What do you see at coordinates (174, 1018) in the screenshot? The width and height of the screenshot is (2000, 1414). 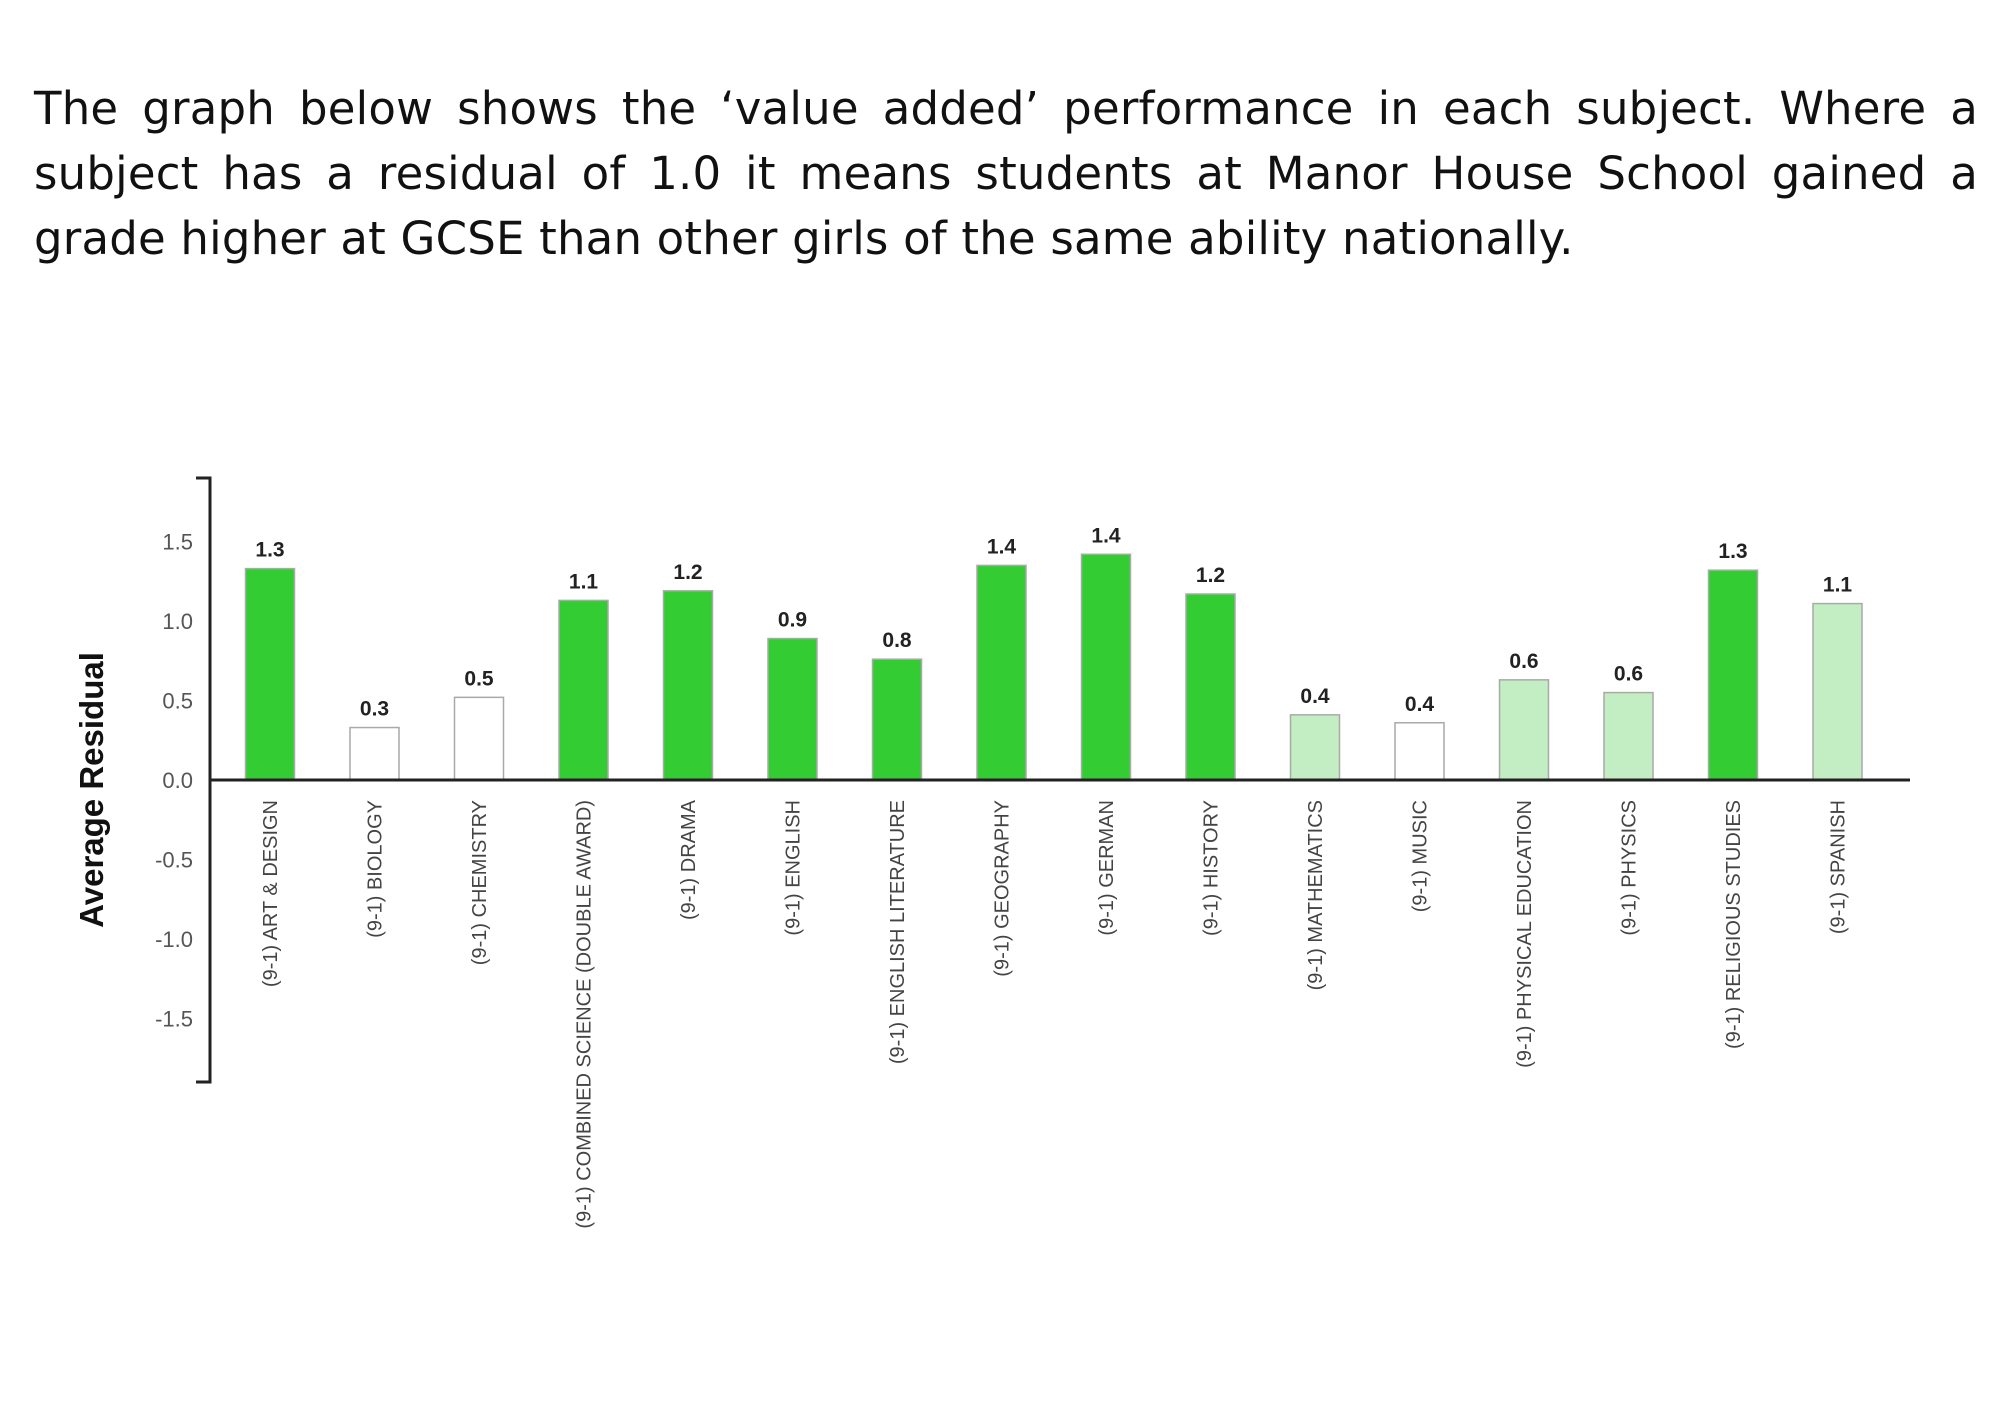 I see `y-tick-label: -1.5` at bounding box center [174, 1018].